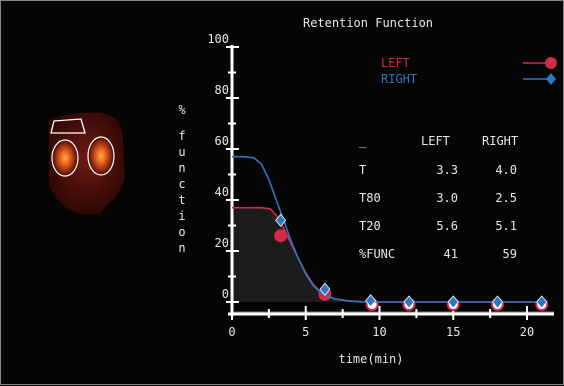 Image resolution: width=564 pixels, height=386 pixels. Describe the element at coordinates (181, 136) in the screenshot. I see `y-axis-label-char: f` at that location.